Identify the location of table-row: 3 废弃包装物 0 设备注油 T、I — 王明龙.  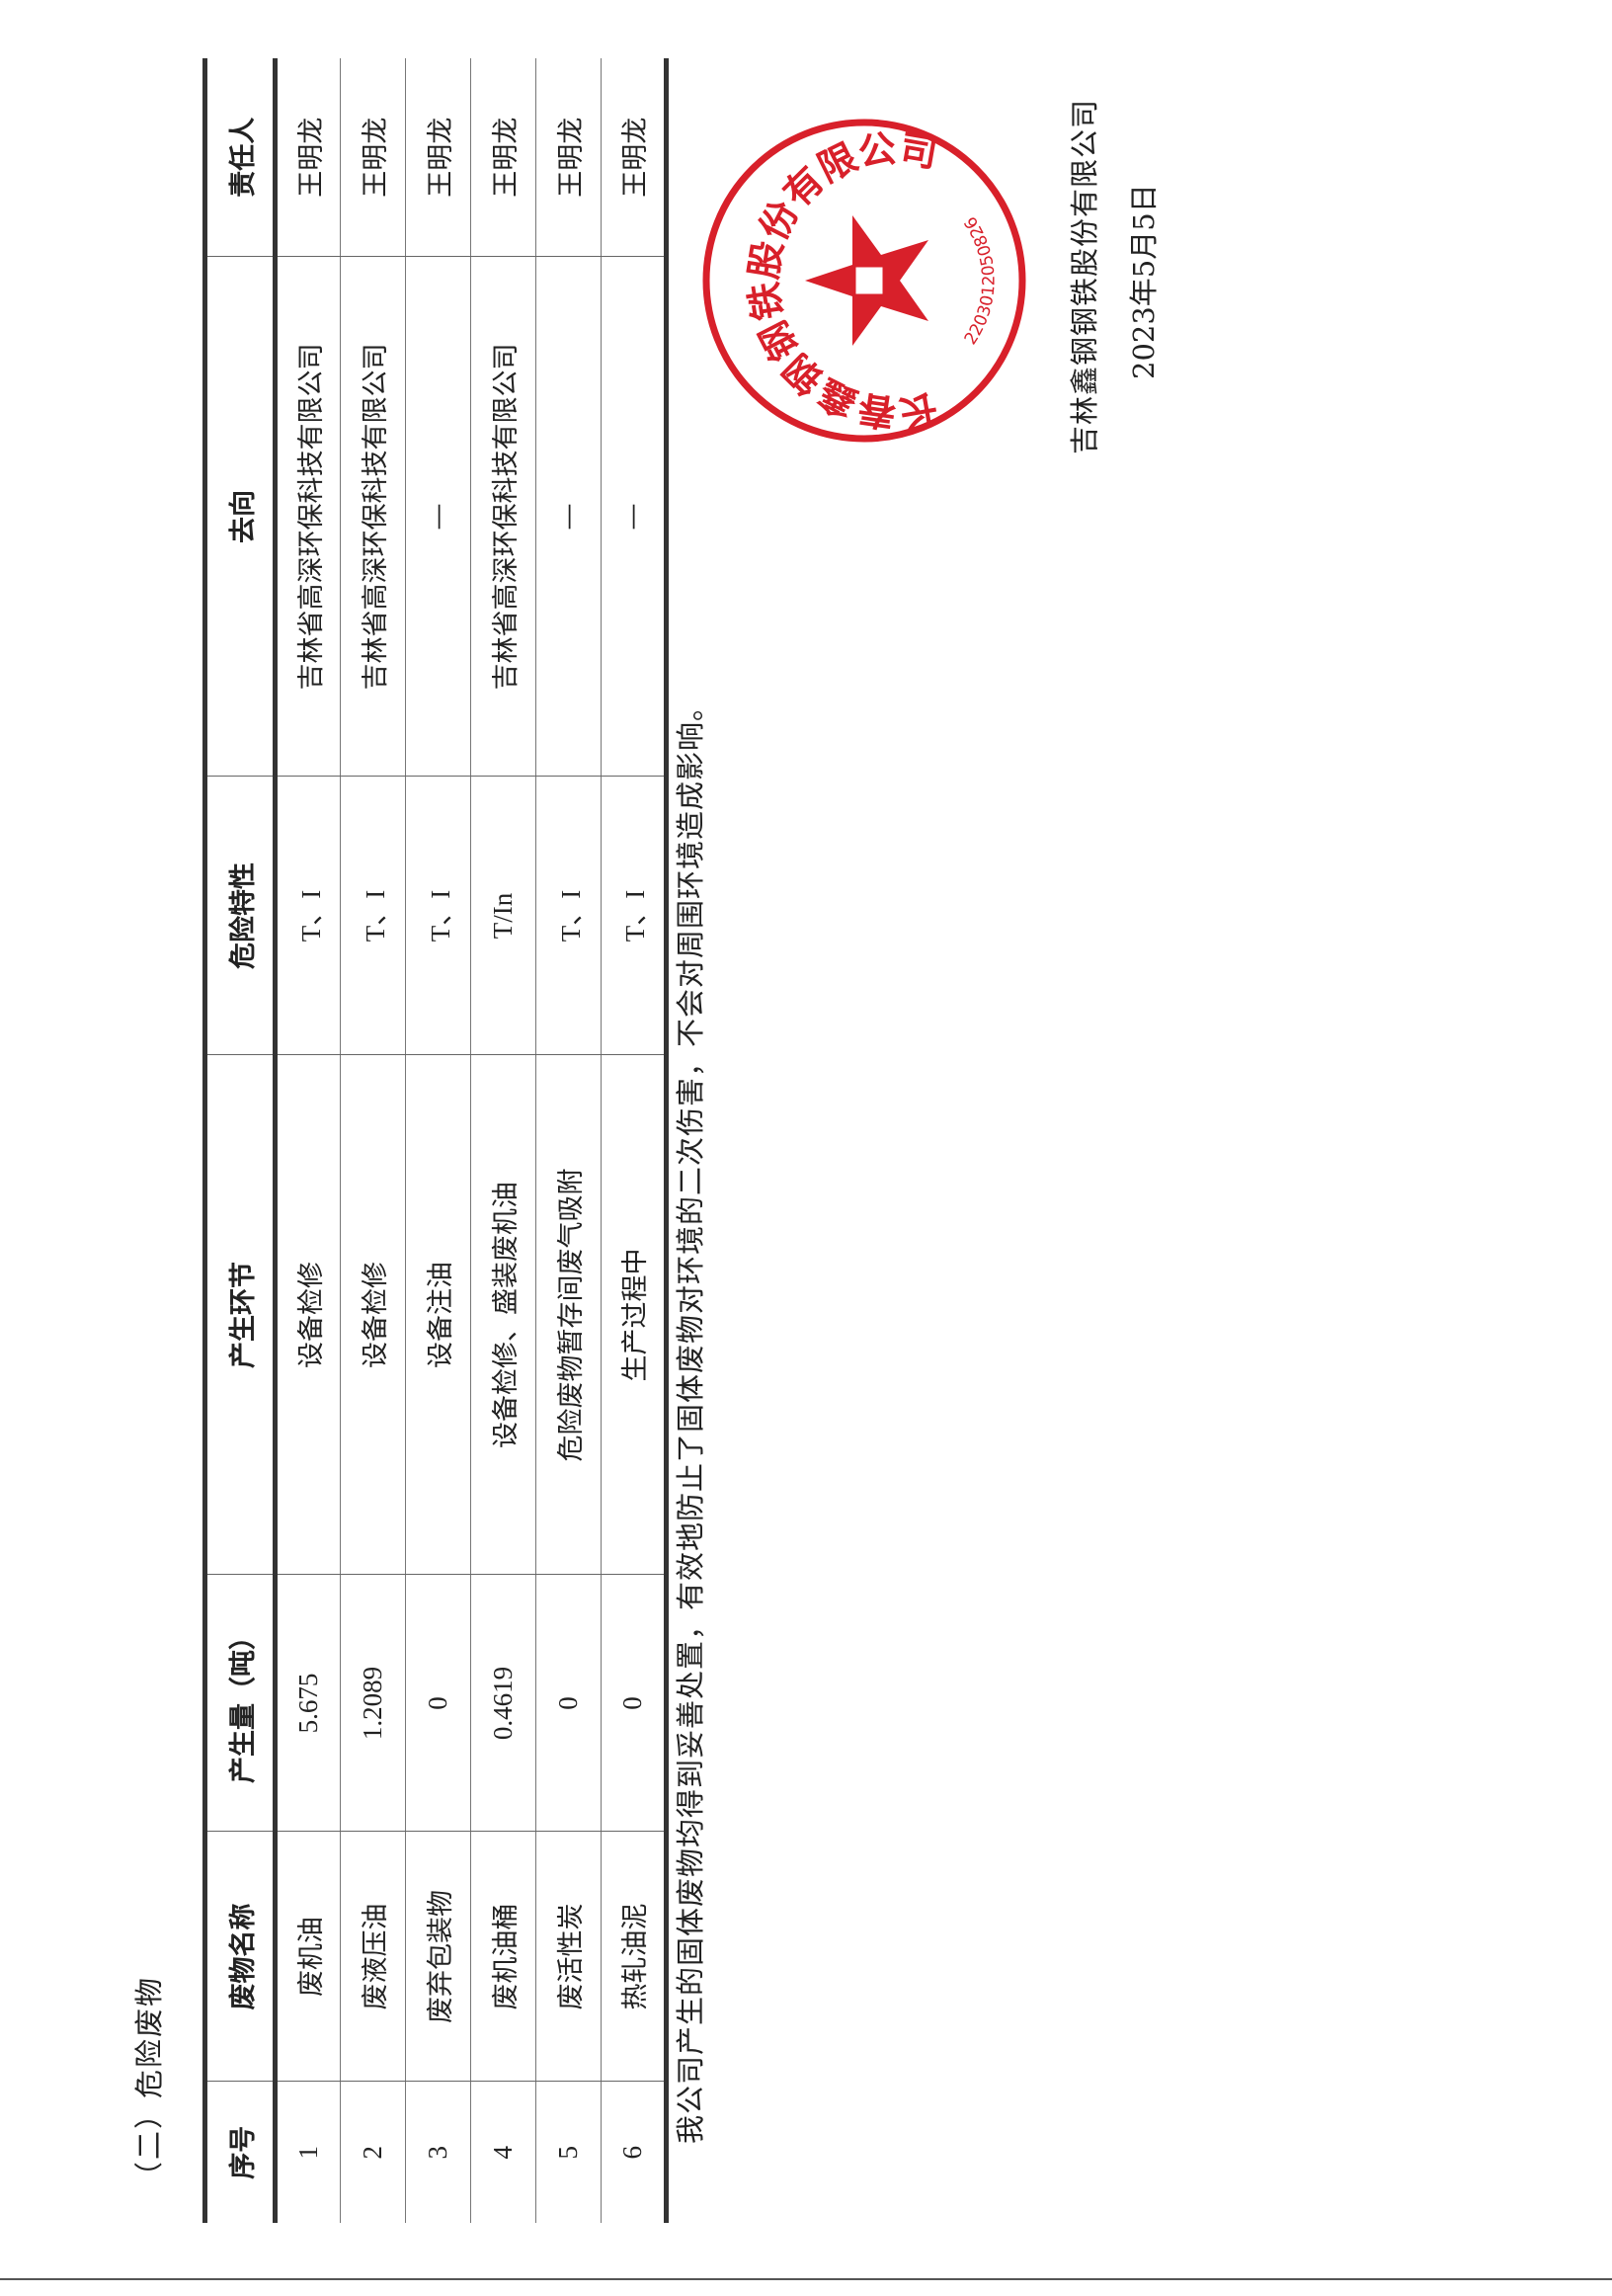
(438, 1140).